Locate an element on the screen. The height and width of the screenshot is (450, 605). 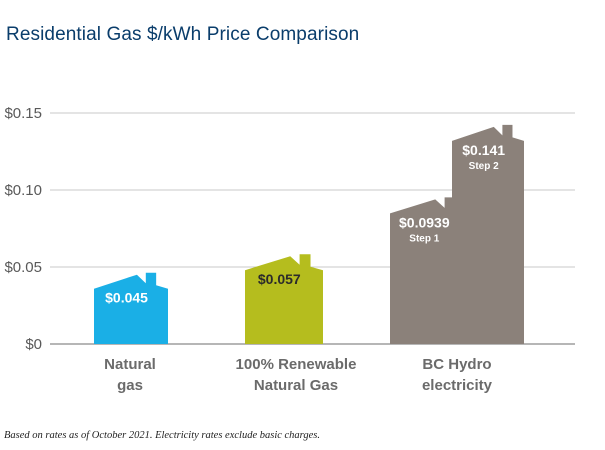
category-label: 100% Renewable is located at coordinates (296, 364).